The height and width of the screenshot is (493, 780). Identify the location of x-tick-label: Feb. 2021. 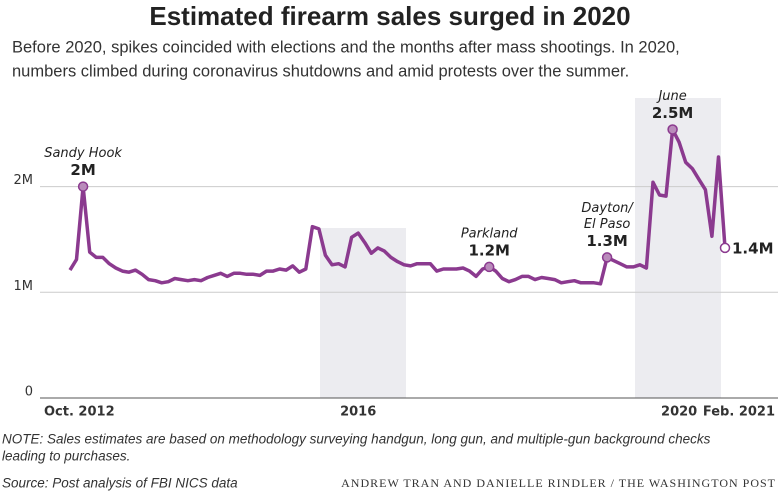
(739, 412).